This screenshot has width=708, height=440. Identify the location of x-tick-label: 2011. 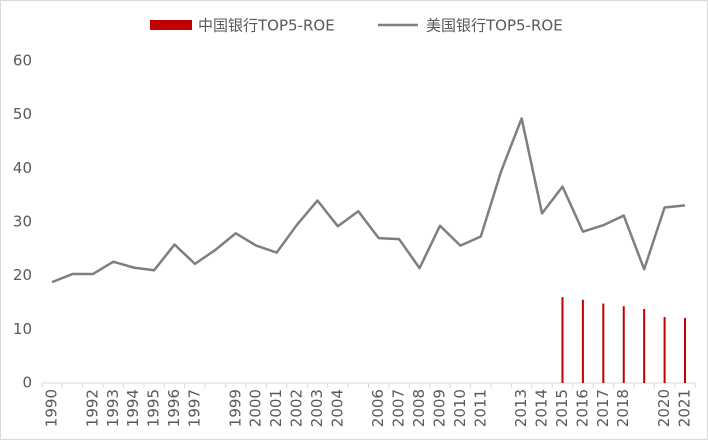
(480, 408).